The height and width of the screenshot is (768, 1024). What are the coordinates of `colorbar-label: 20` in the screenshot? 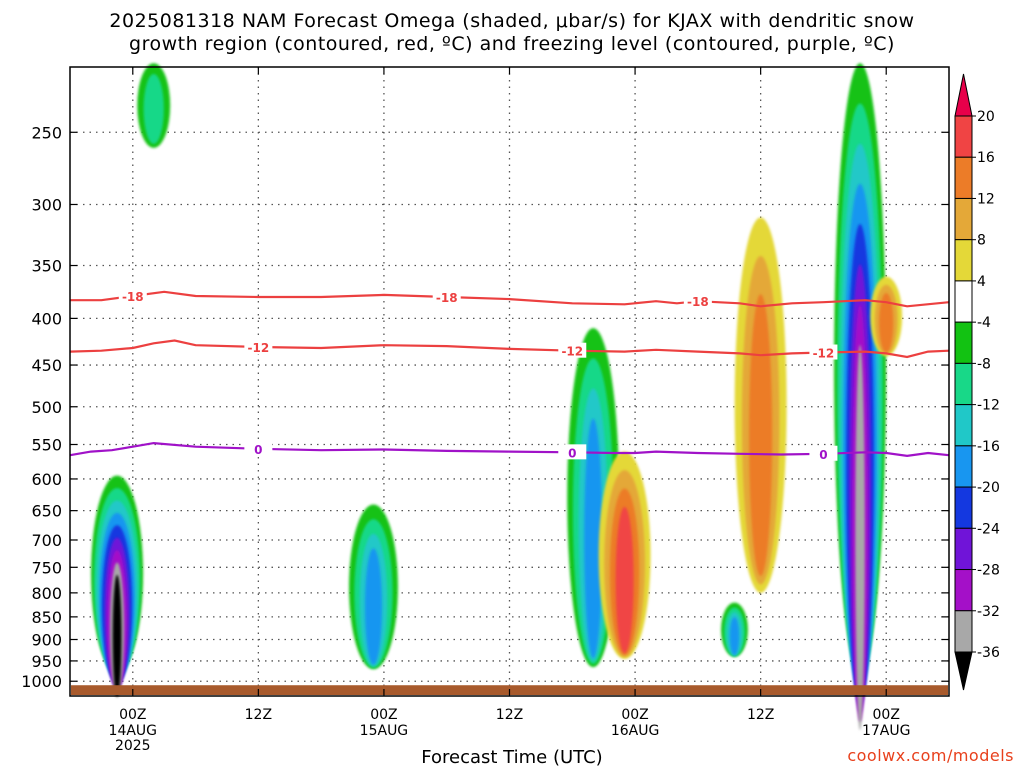 It's located at (986, 117).